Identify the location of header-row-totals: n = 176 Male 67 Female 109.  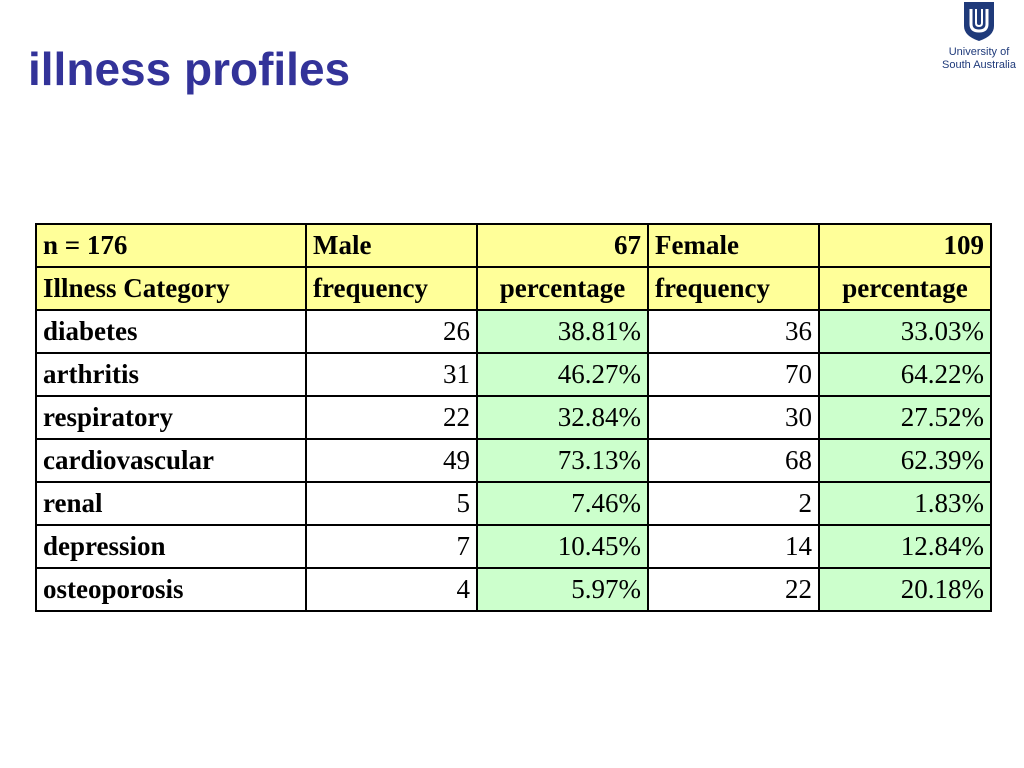
(513, 245).